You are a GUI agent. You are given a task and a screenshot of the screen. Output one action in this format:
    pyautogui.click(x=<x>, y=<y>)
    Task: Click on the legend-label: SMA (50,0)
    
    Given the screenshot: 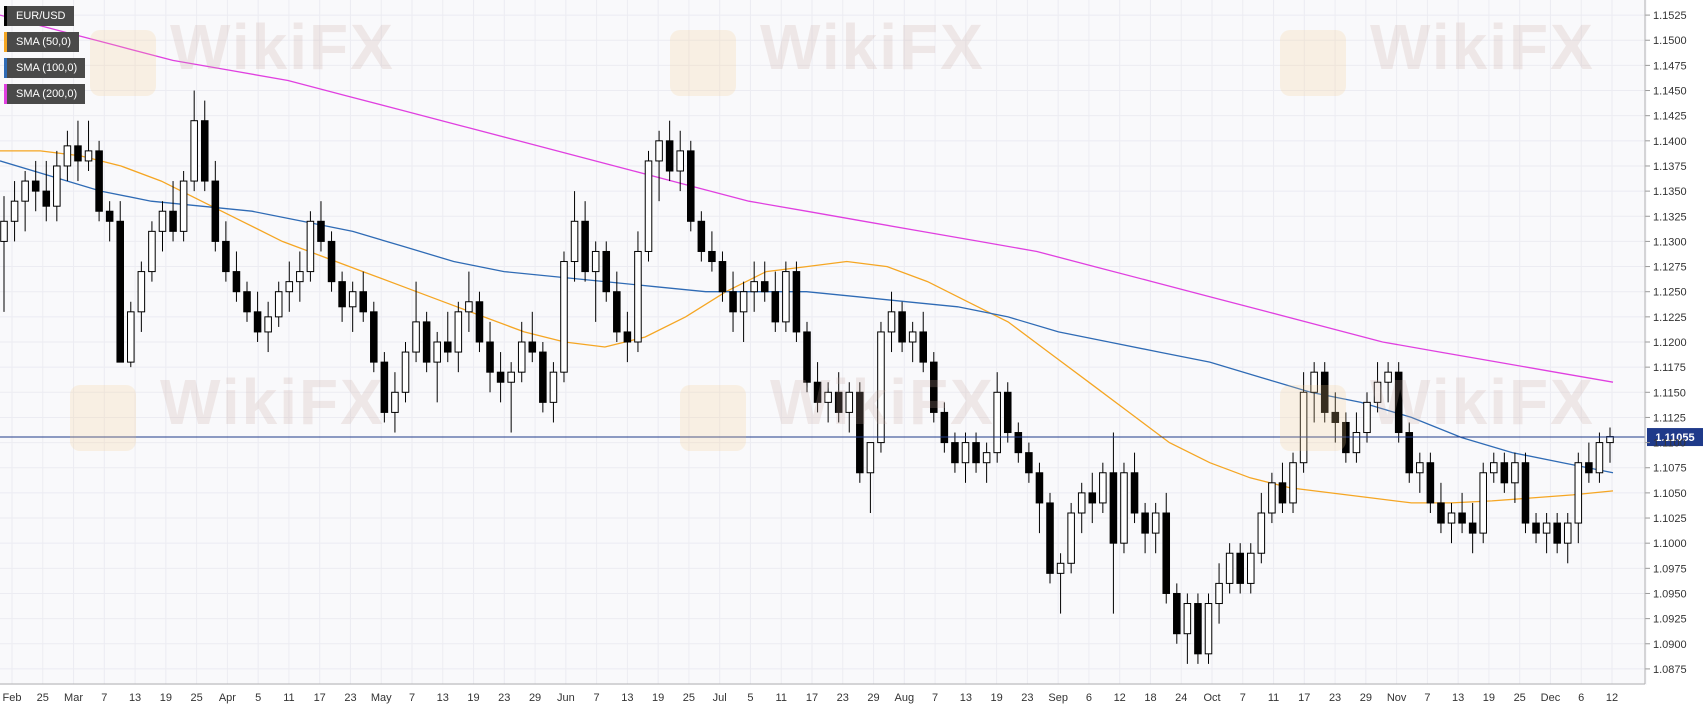 What is the action you would take?
    pyautogui.click(x=44, y=42)
    